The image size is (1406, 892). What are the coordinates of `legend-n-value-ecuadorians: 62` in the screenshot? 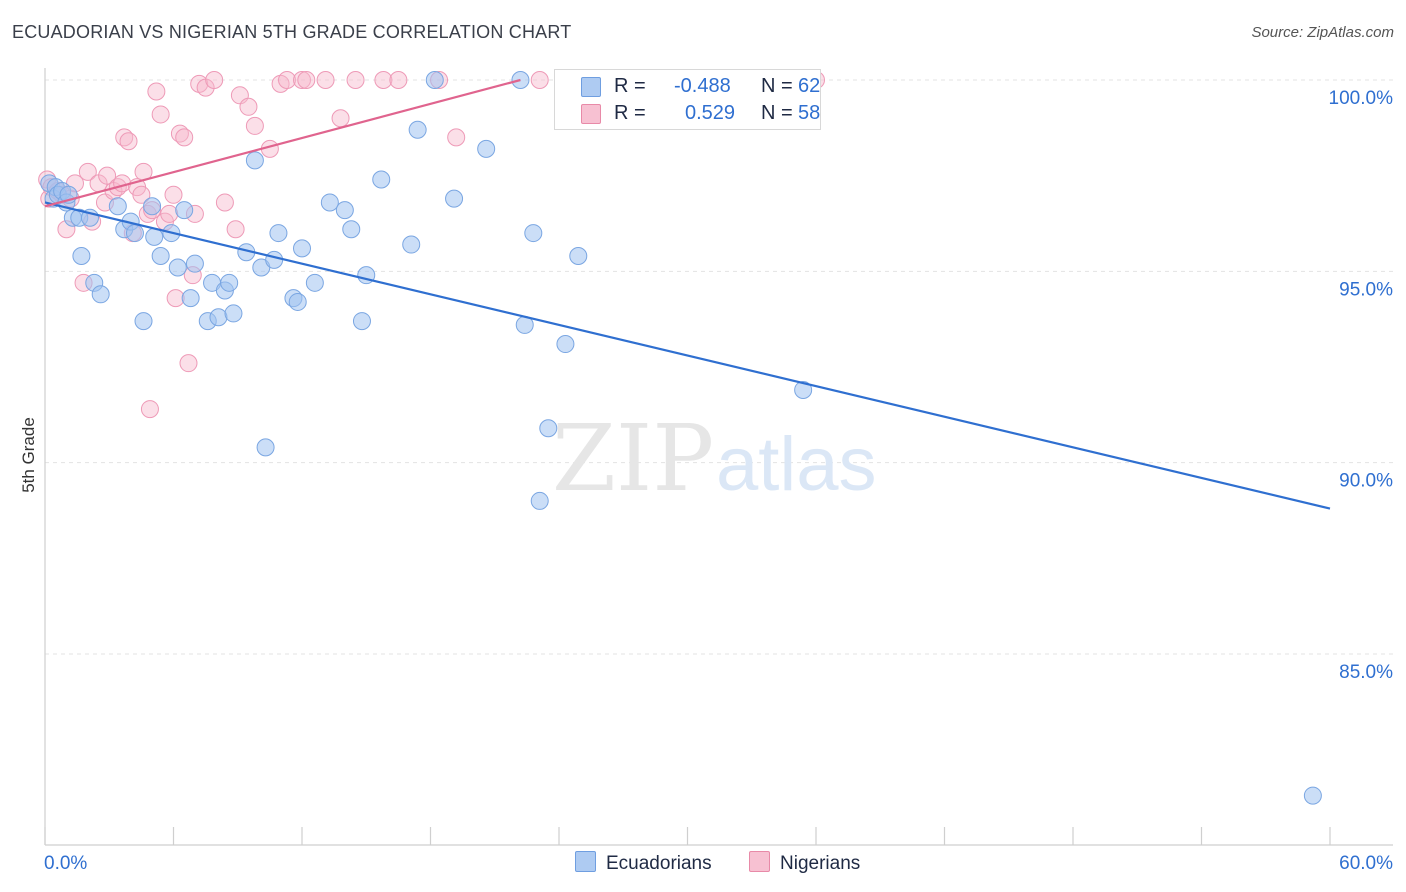 It's located at (809, 86).